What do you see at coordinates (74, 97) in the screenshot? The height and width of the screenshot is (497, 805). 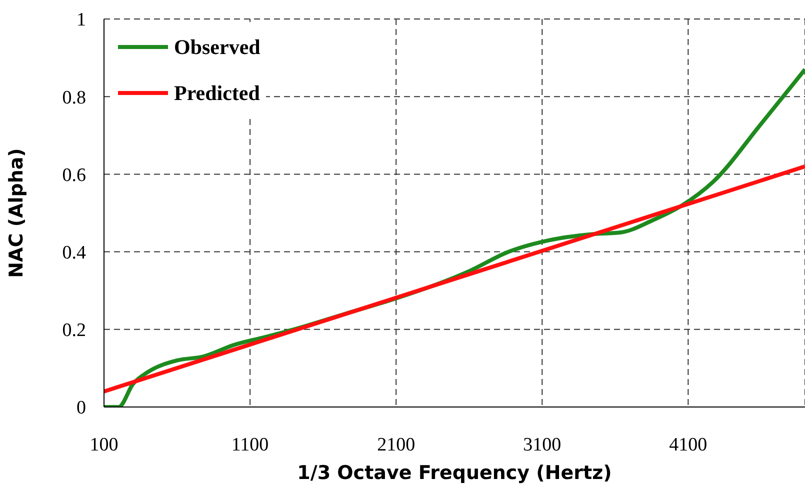 I see `y-tick-label: 0.8` at bounding box center [74, 97].